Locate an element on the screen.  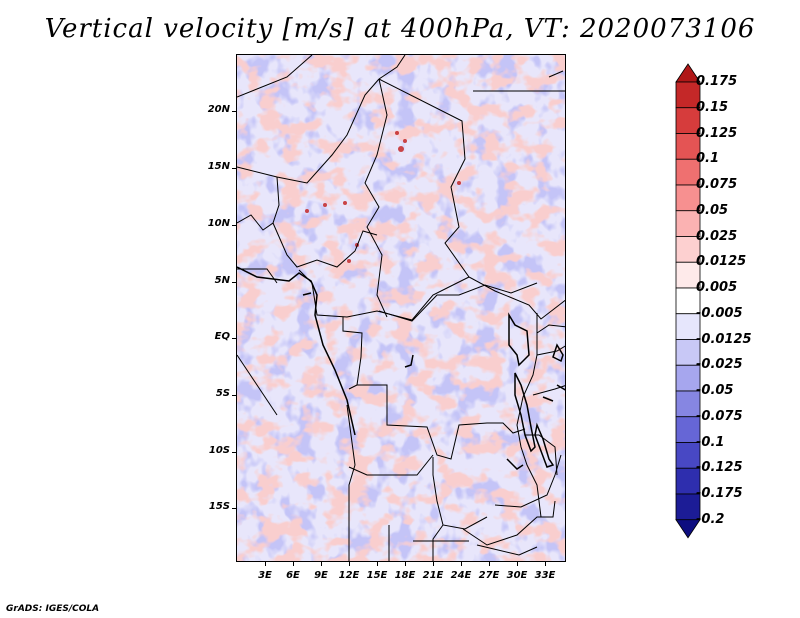
lon-label-18e: 18E is located at coordinates (405, 575).